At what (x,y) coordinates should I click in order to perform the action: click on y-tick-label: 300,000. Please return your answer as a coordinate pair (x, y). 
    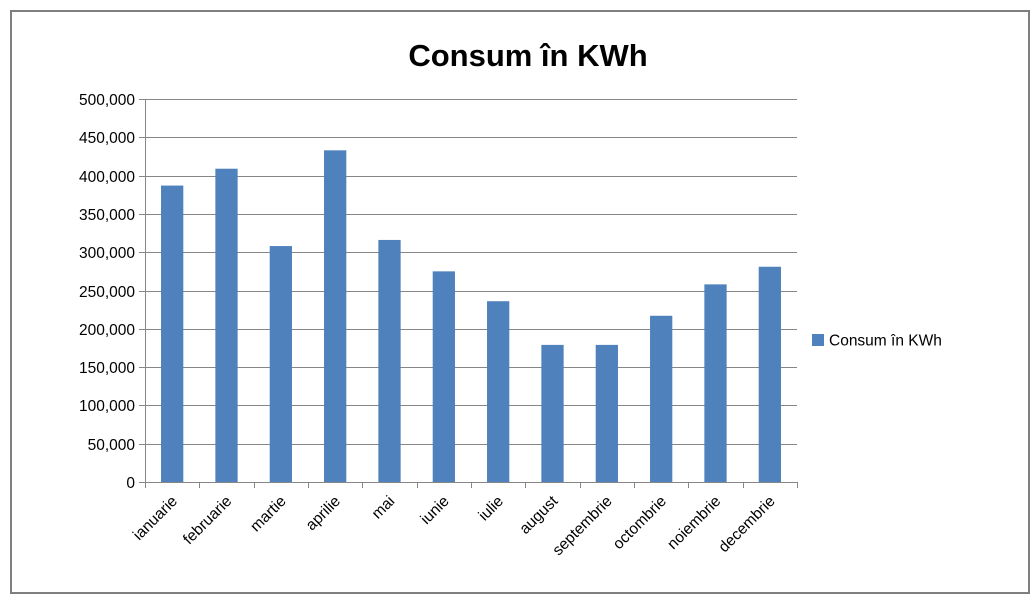
    Looking at the image, I should click on (107, 253).